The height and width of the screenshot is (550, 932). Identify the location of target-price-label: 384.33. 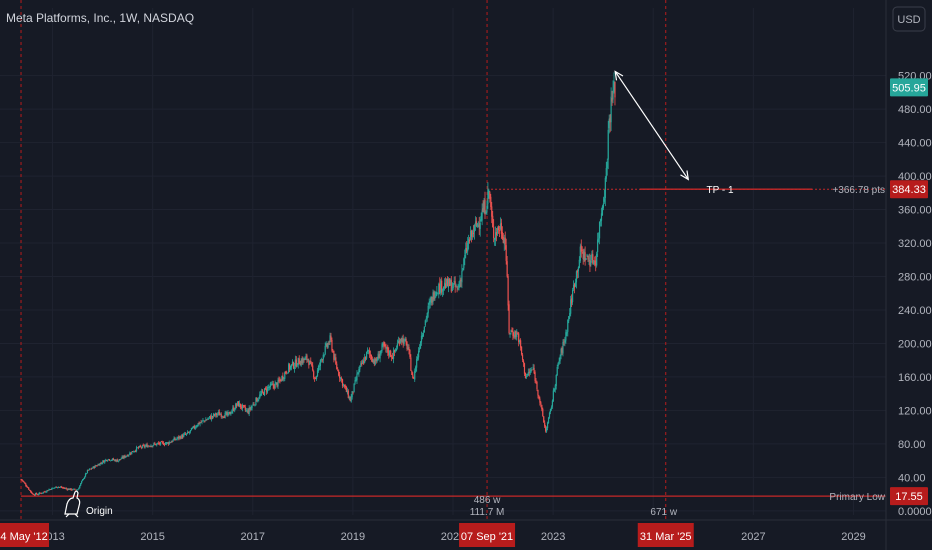
(909, 190).